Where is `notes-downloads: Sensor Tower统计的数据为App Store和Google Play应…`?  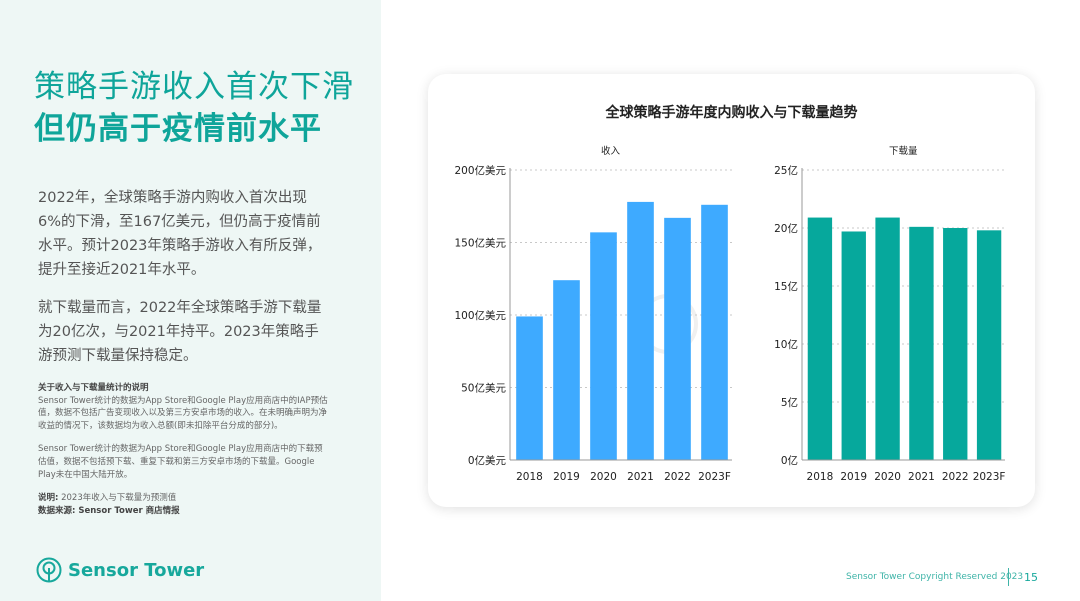
notes-downloads: Sensor Tower统计的数据为App Store和Google Play应… is located at coordinates (180, 462).